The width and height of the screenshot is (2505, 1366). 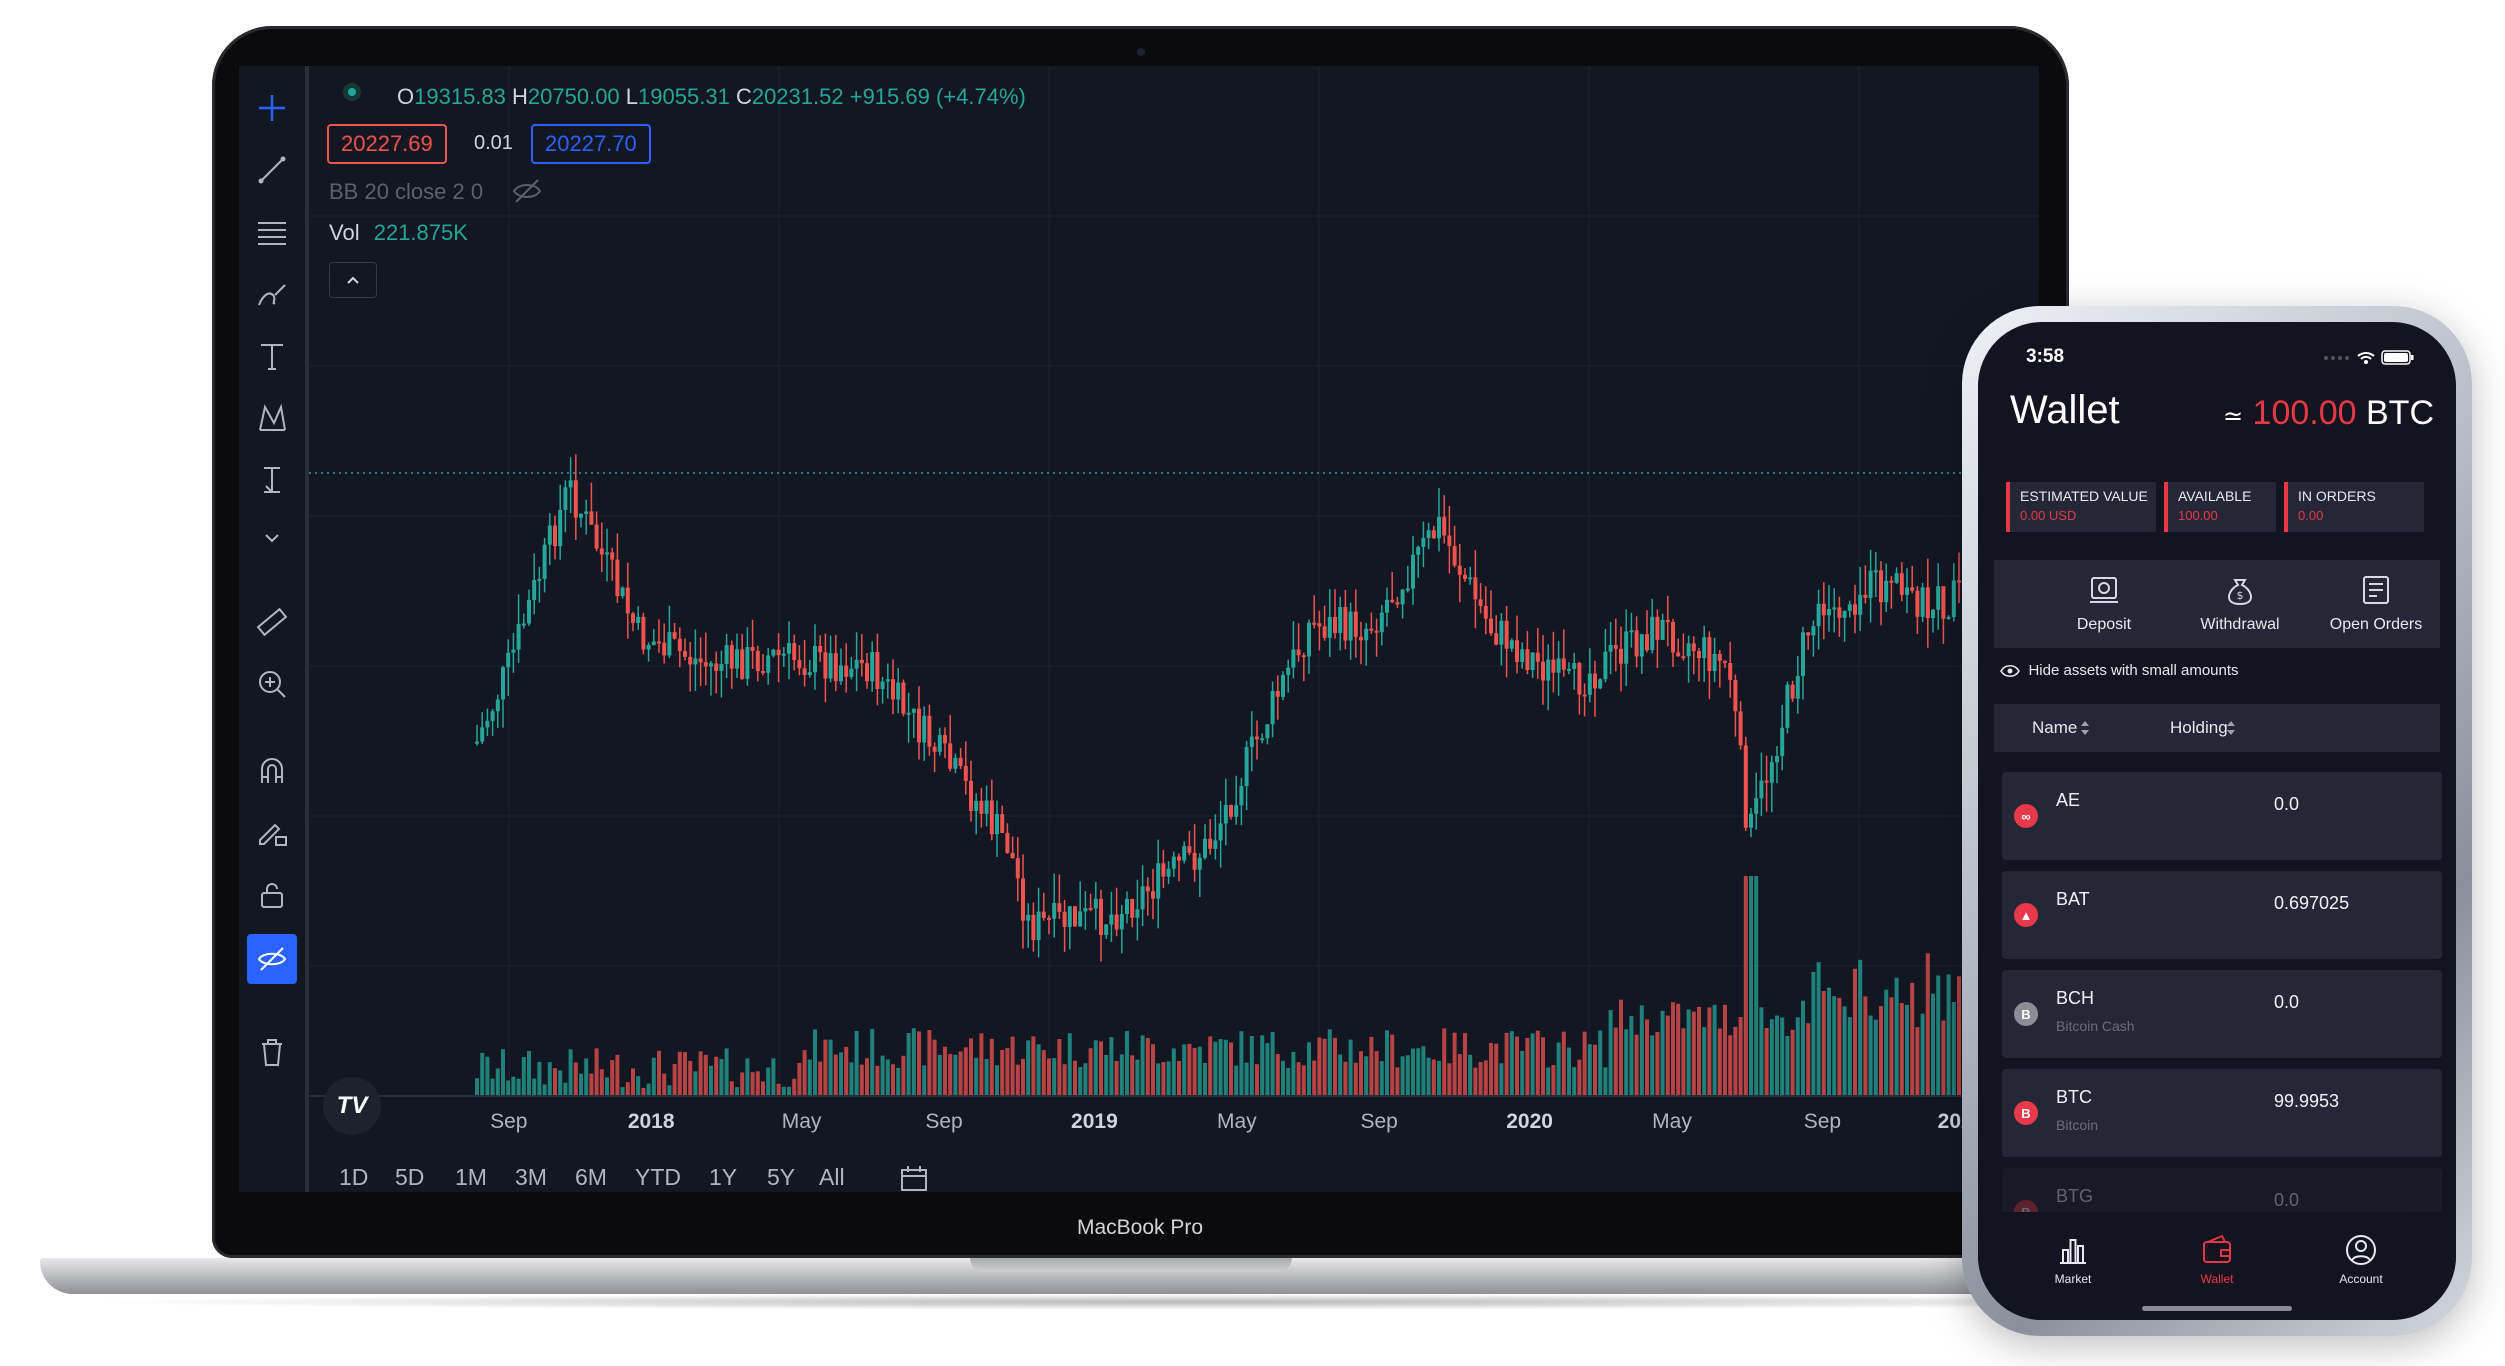 I want to click on text-icon, so click(x=272, y=356).